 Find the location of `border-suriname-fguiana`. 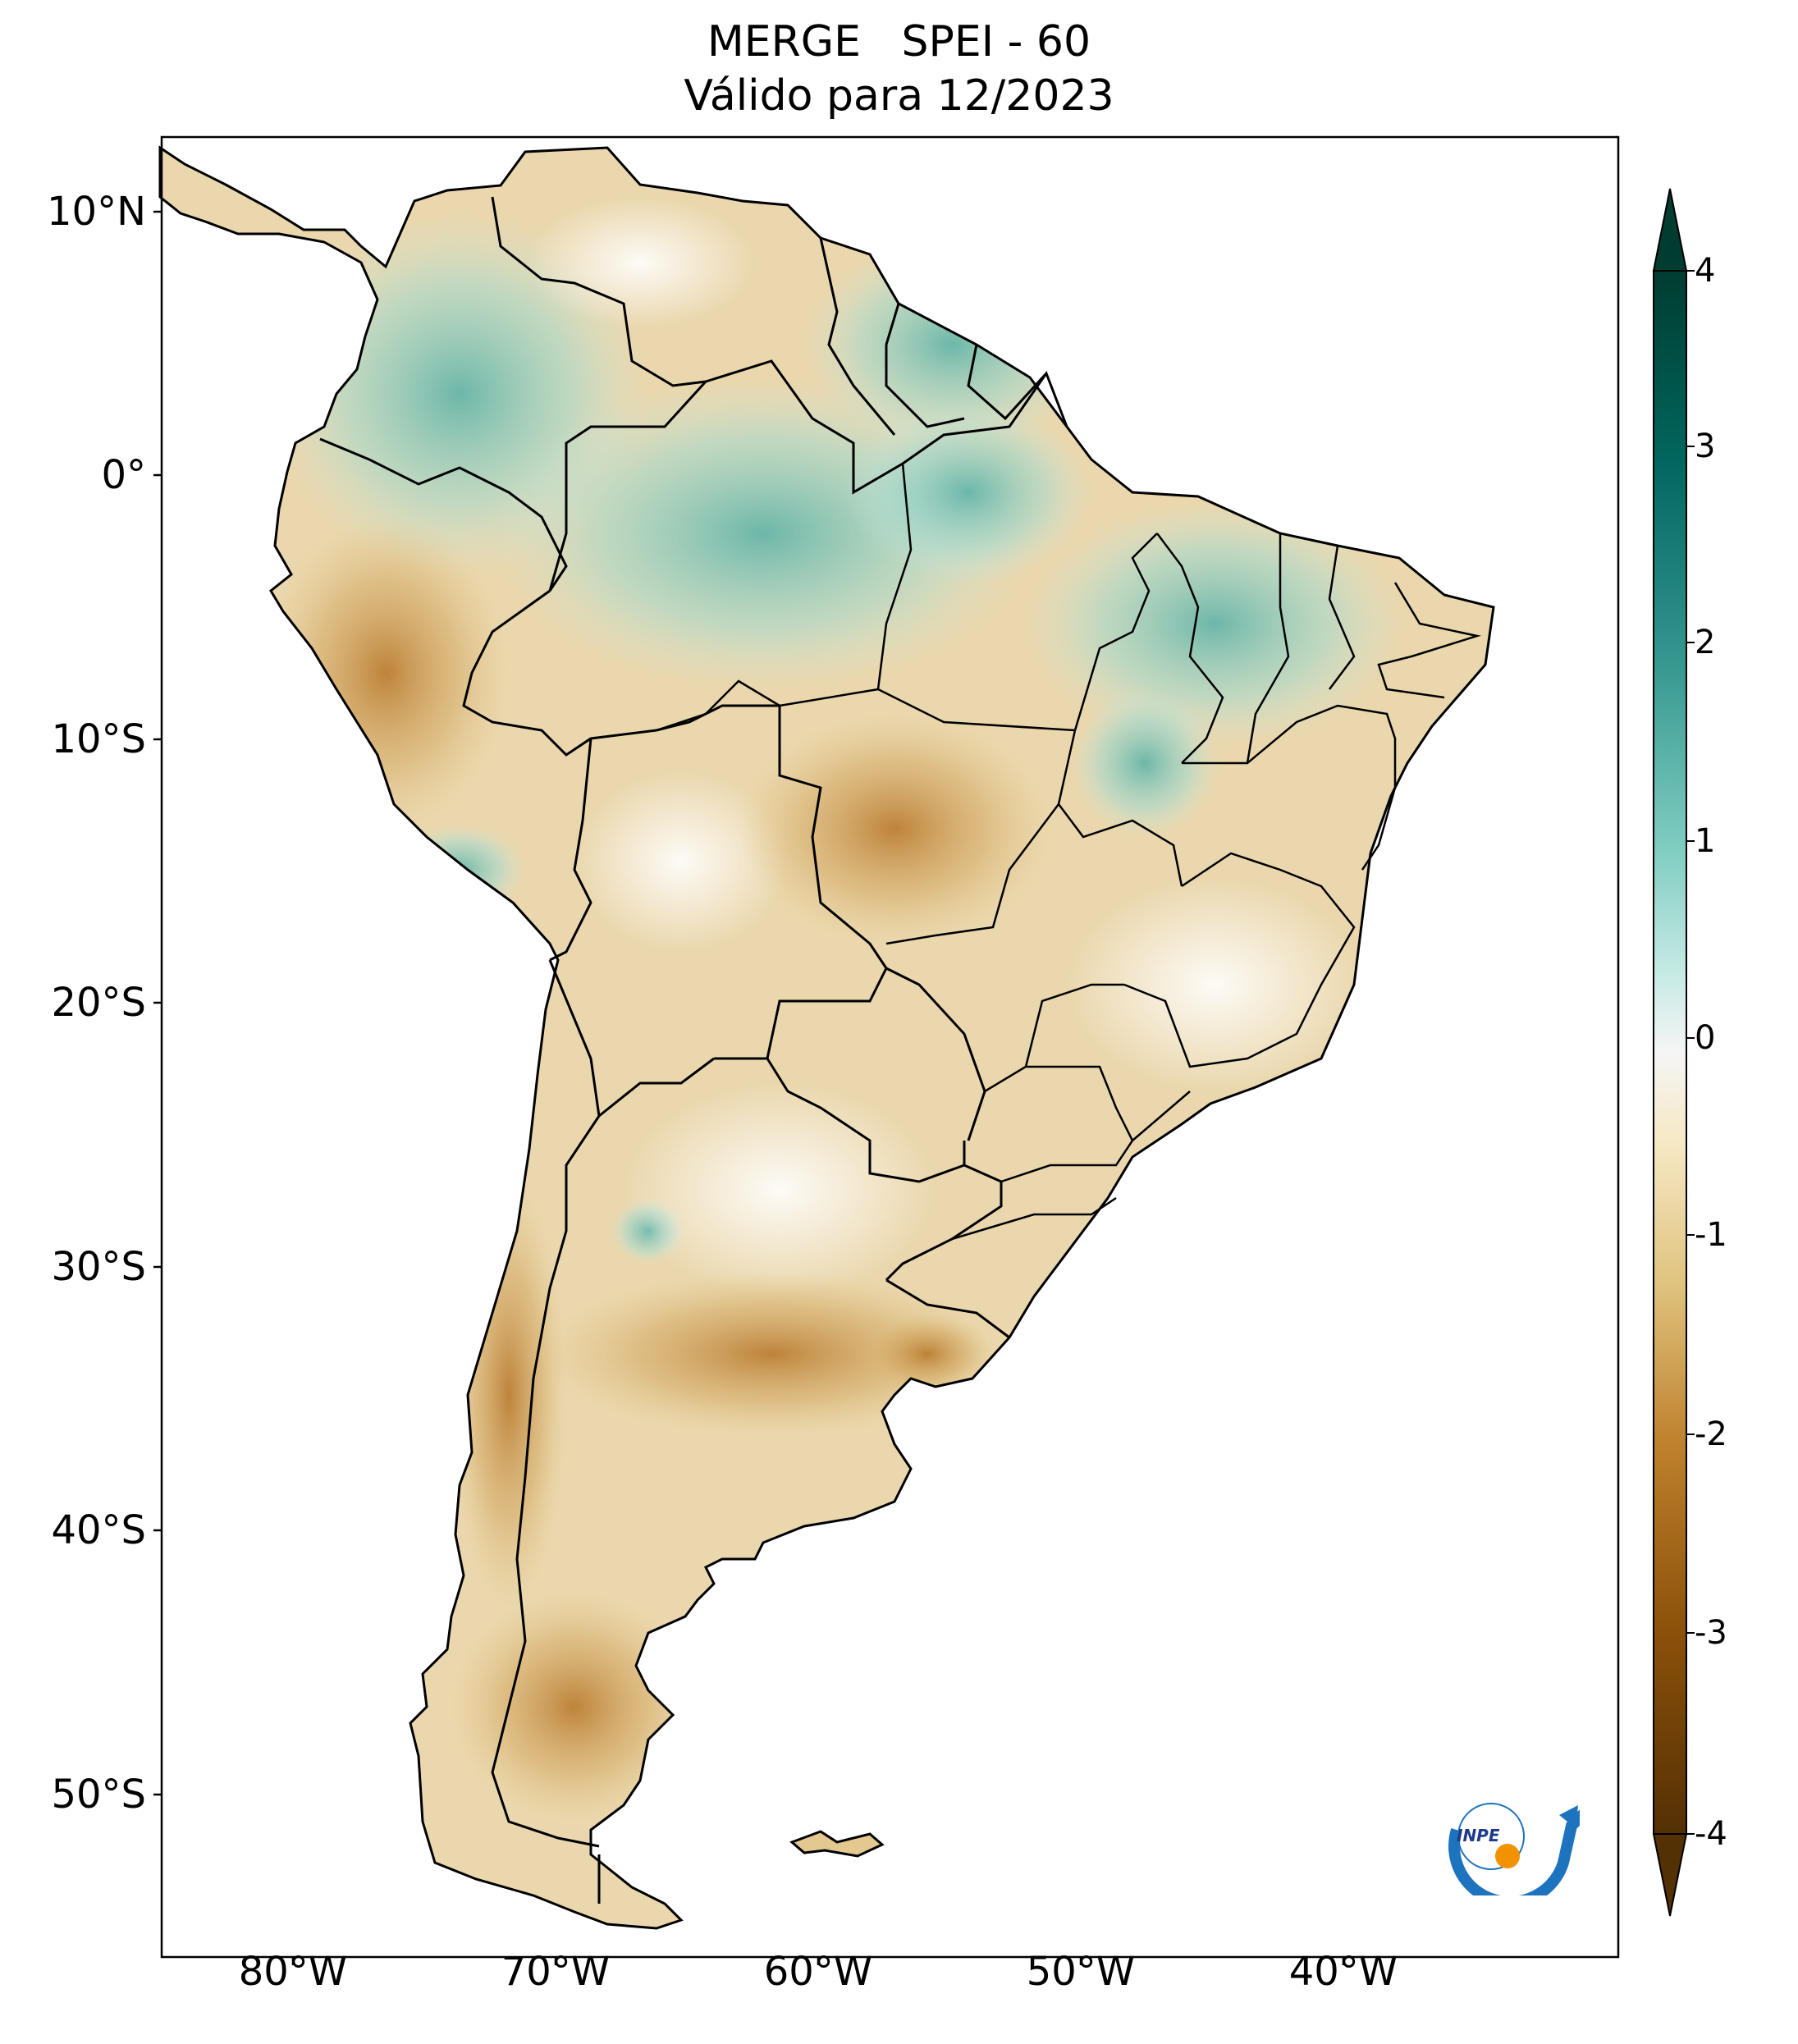

border-suriname-fguiana is located at coordinates (925, 365).